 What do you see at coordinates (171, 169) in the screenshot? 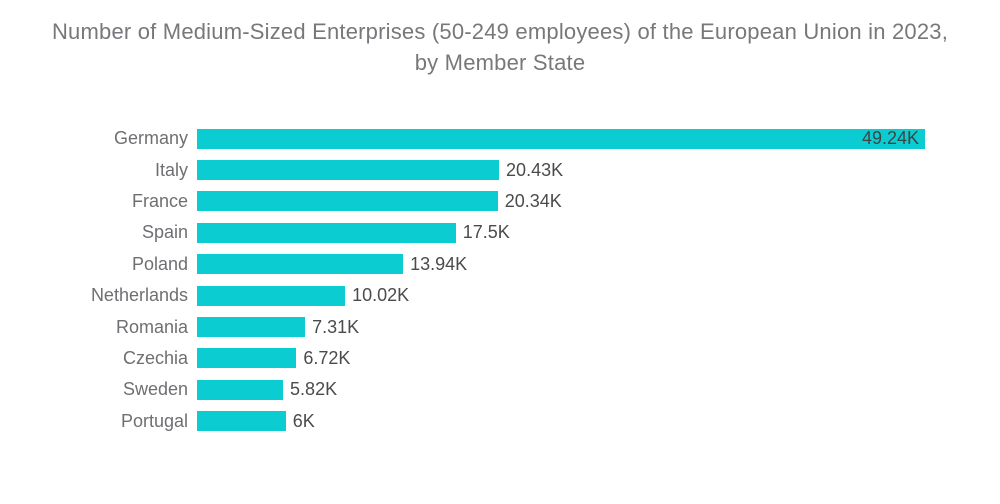
I see `category-label: Italy` at bounding box center [171, 169].